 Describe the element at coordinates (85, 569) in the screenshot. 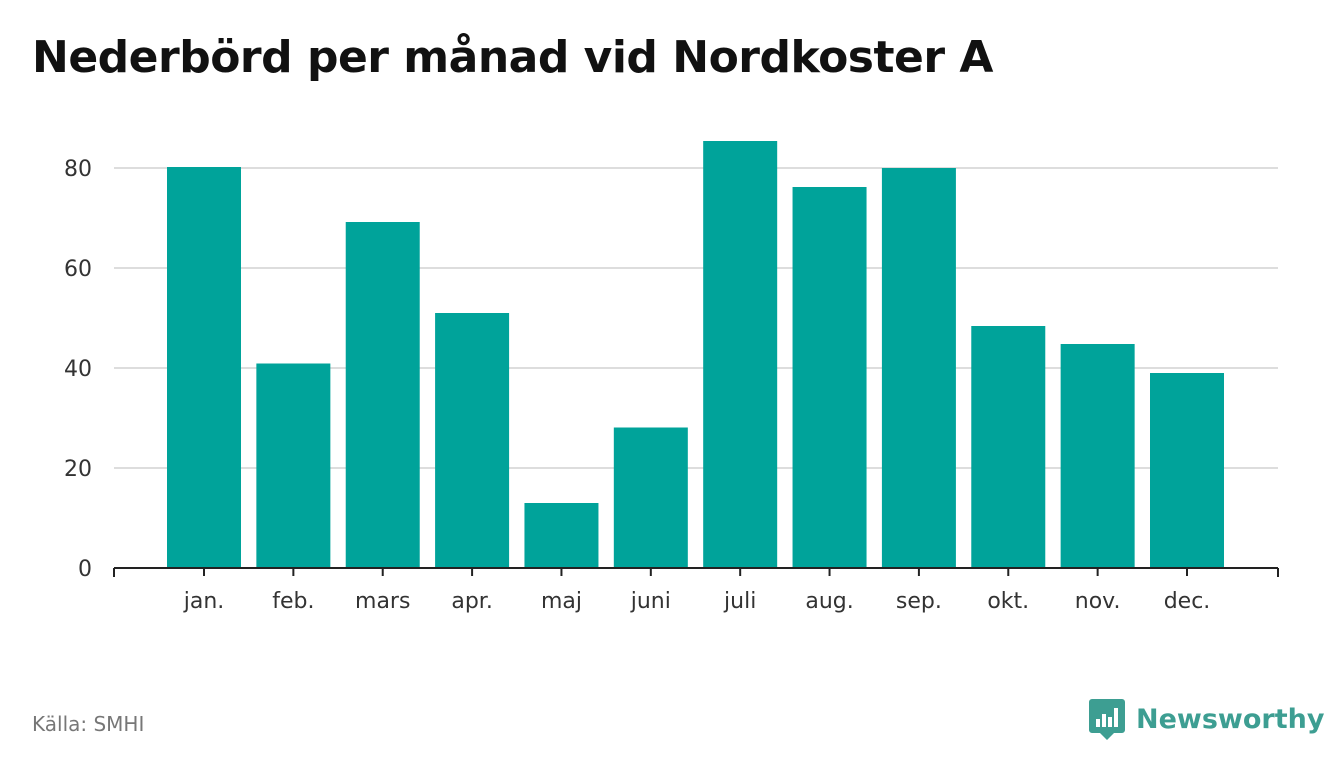

I see `y-tick-label: 0` at that location.